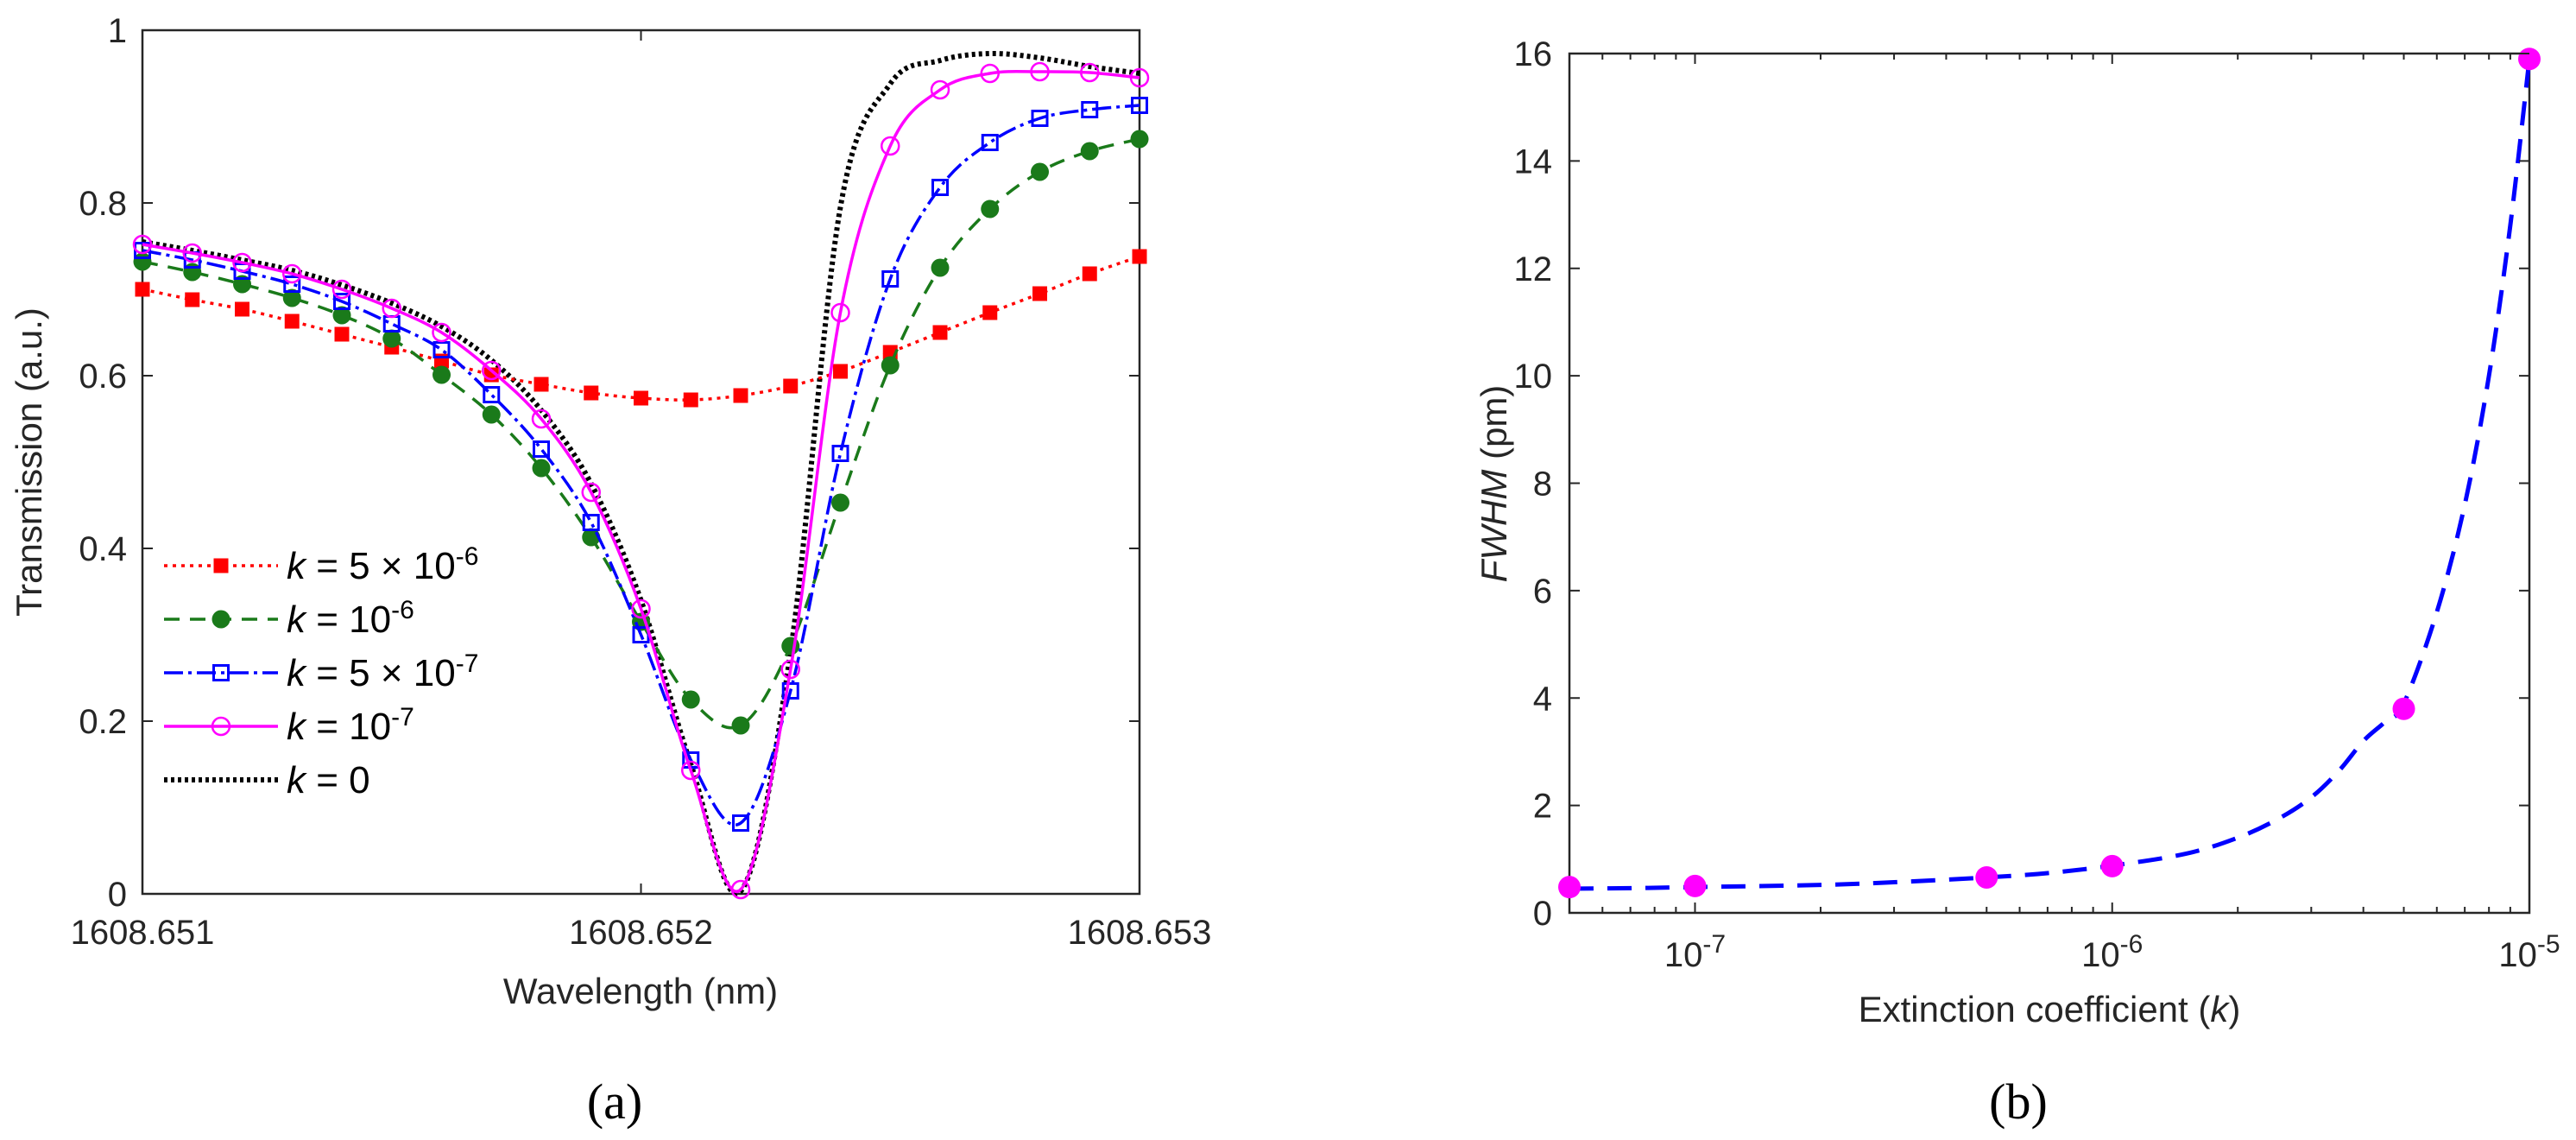 This screenshot has width=2576, height=1140. I want to click on panel-b-x-tick-label: 10⁻⁷, so click(1695, 952).